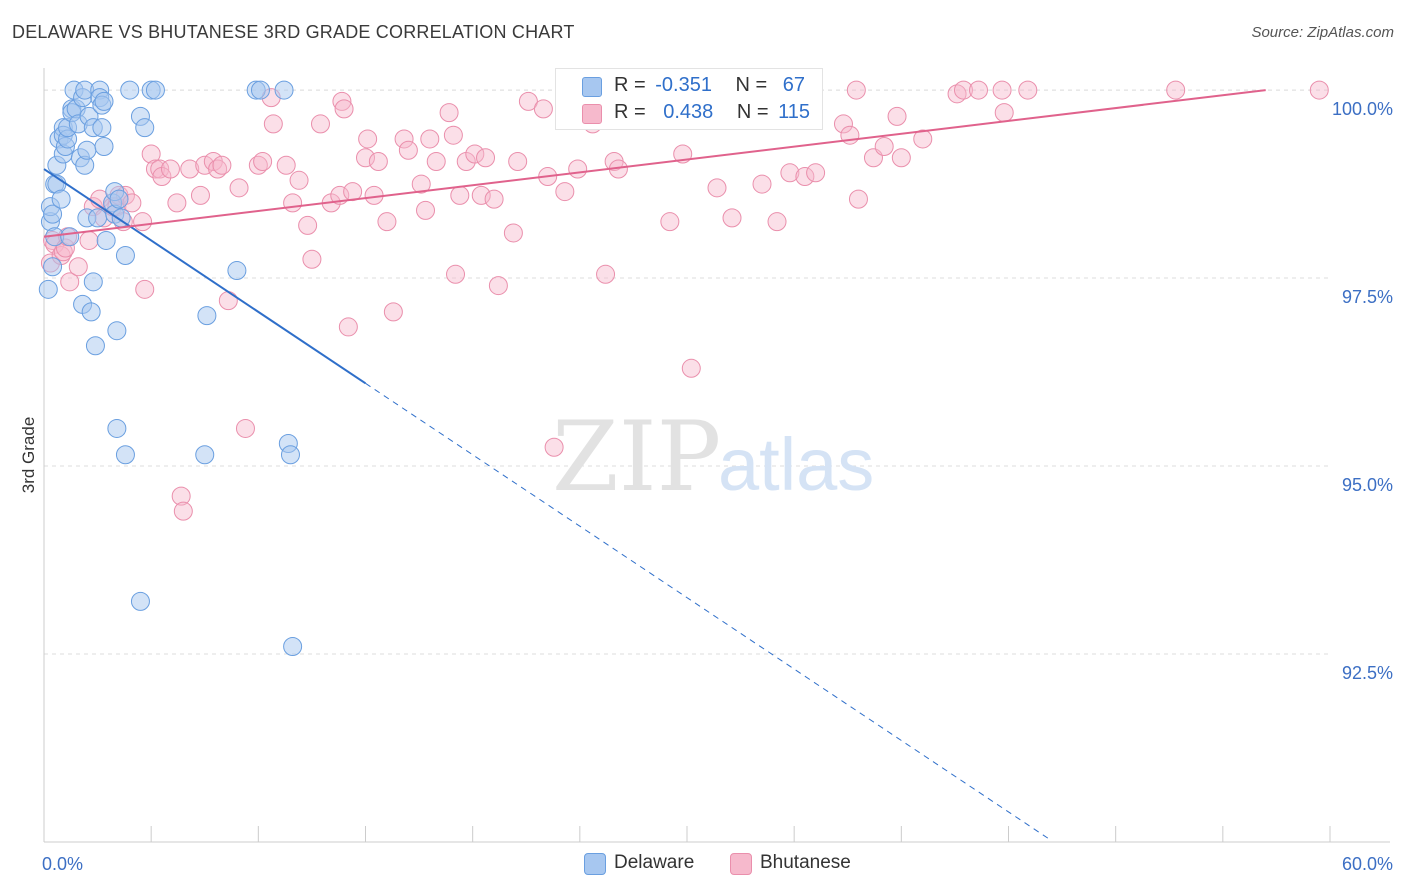  What do you see at coordinates (709, 85) in the screenshot?
I see `legend-delaware-text: R = -0.351 N = 67` at bounding box center [709, 85].